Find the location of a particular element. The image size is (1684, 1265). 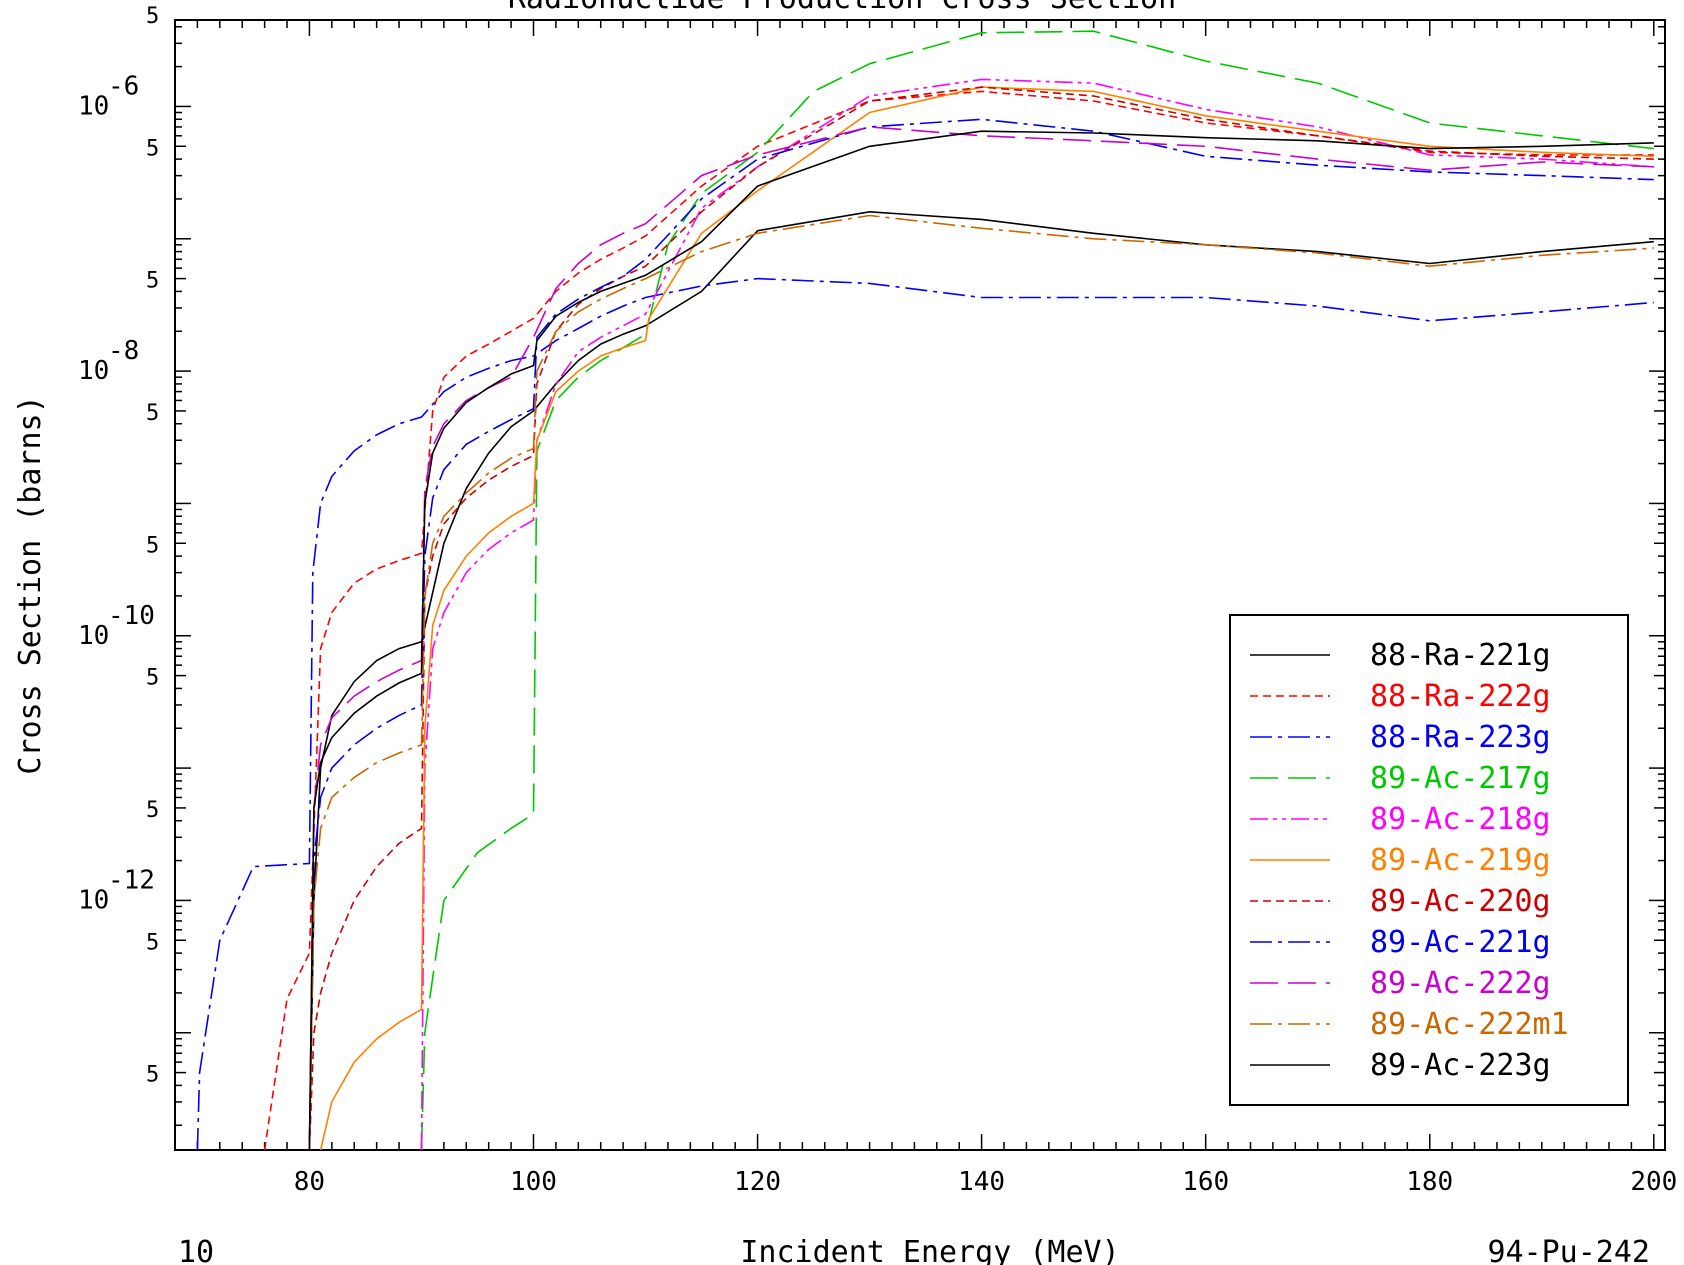

legend-label: 89-Ac-220g is located at coordinates (1460, 901).